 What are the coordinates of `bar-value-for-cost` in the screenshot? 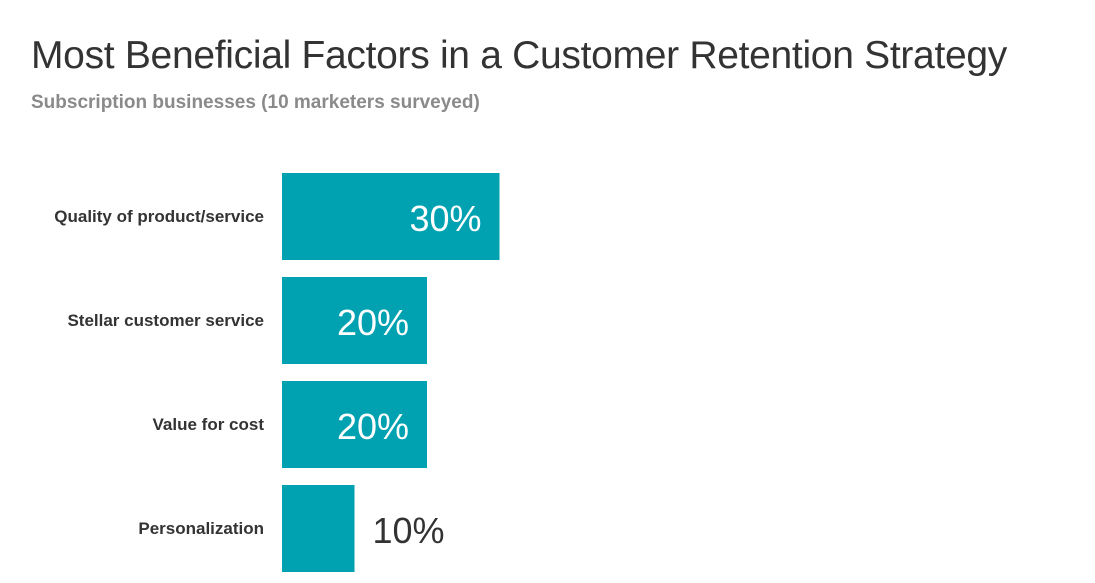 It's located at (354, 424).